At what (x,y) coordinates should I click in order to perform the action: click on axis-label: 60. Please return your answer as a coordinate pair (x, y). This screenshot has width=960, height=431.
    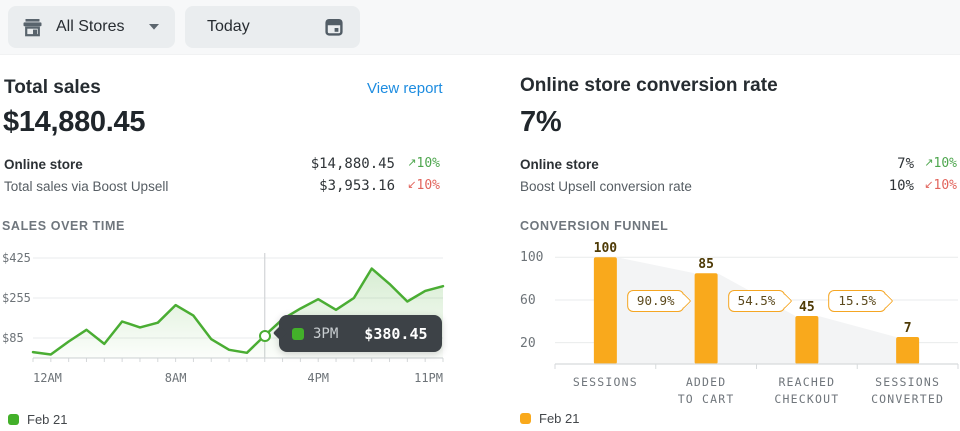
    Looking at the image, I should click on (528, 300).